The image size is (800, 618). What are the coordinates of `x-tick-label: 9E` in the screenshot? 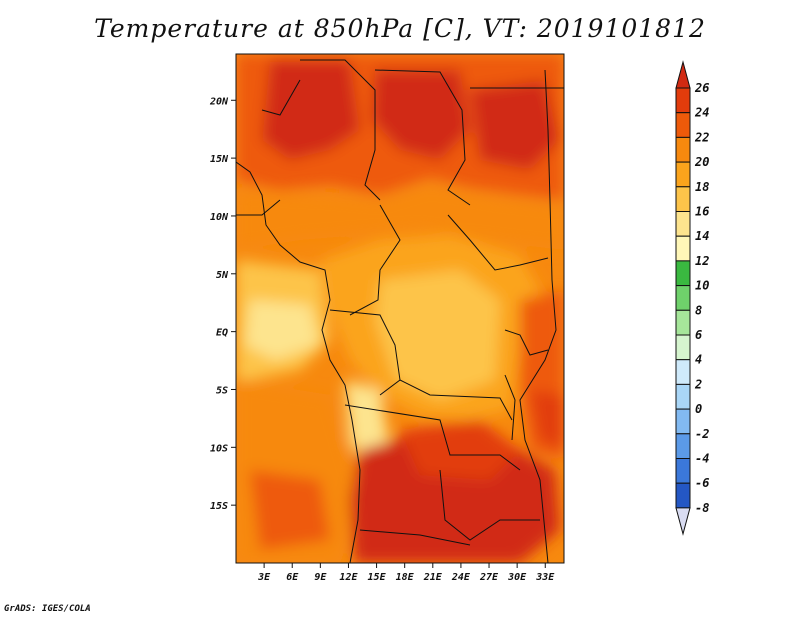 It's located at (320, 577).